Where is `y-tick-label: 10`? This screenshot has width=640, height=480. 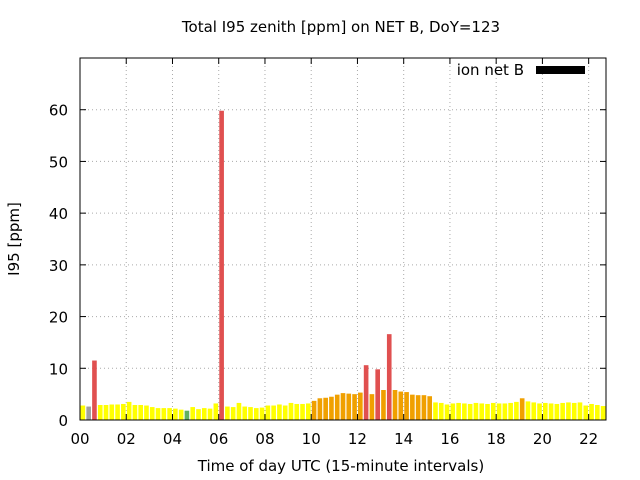 y-tick-label: 10 is located at coordinates (58, 369).